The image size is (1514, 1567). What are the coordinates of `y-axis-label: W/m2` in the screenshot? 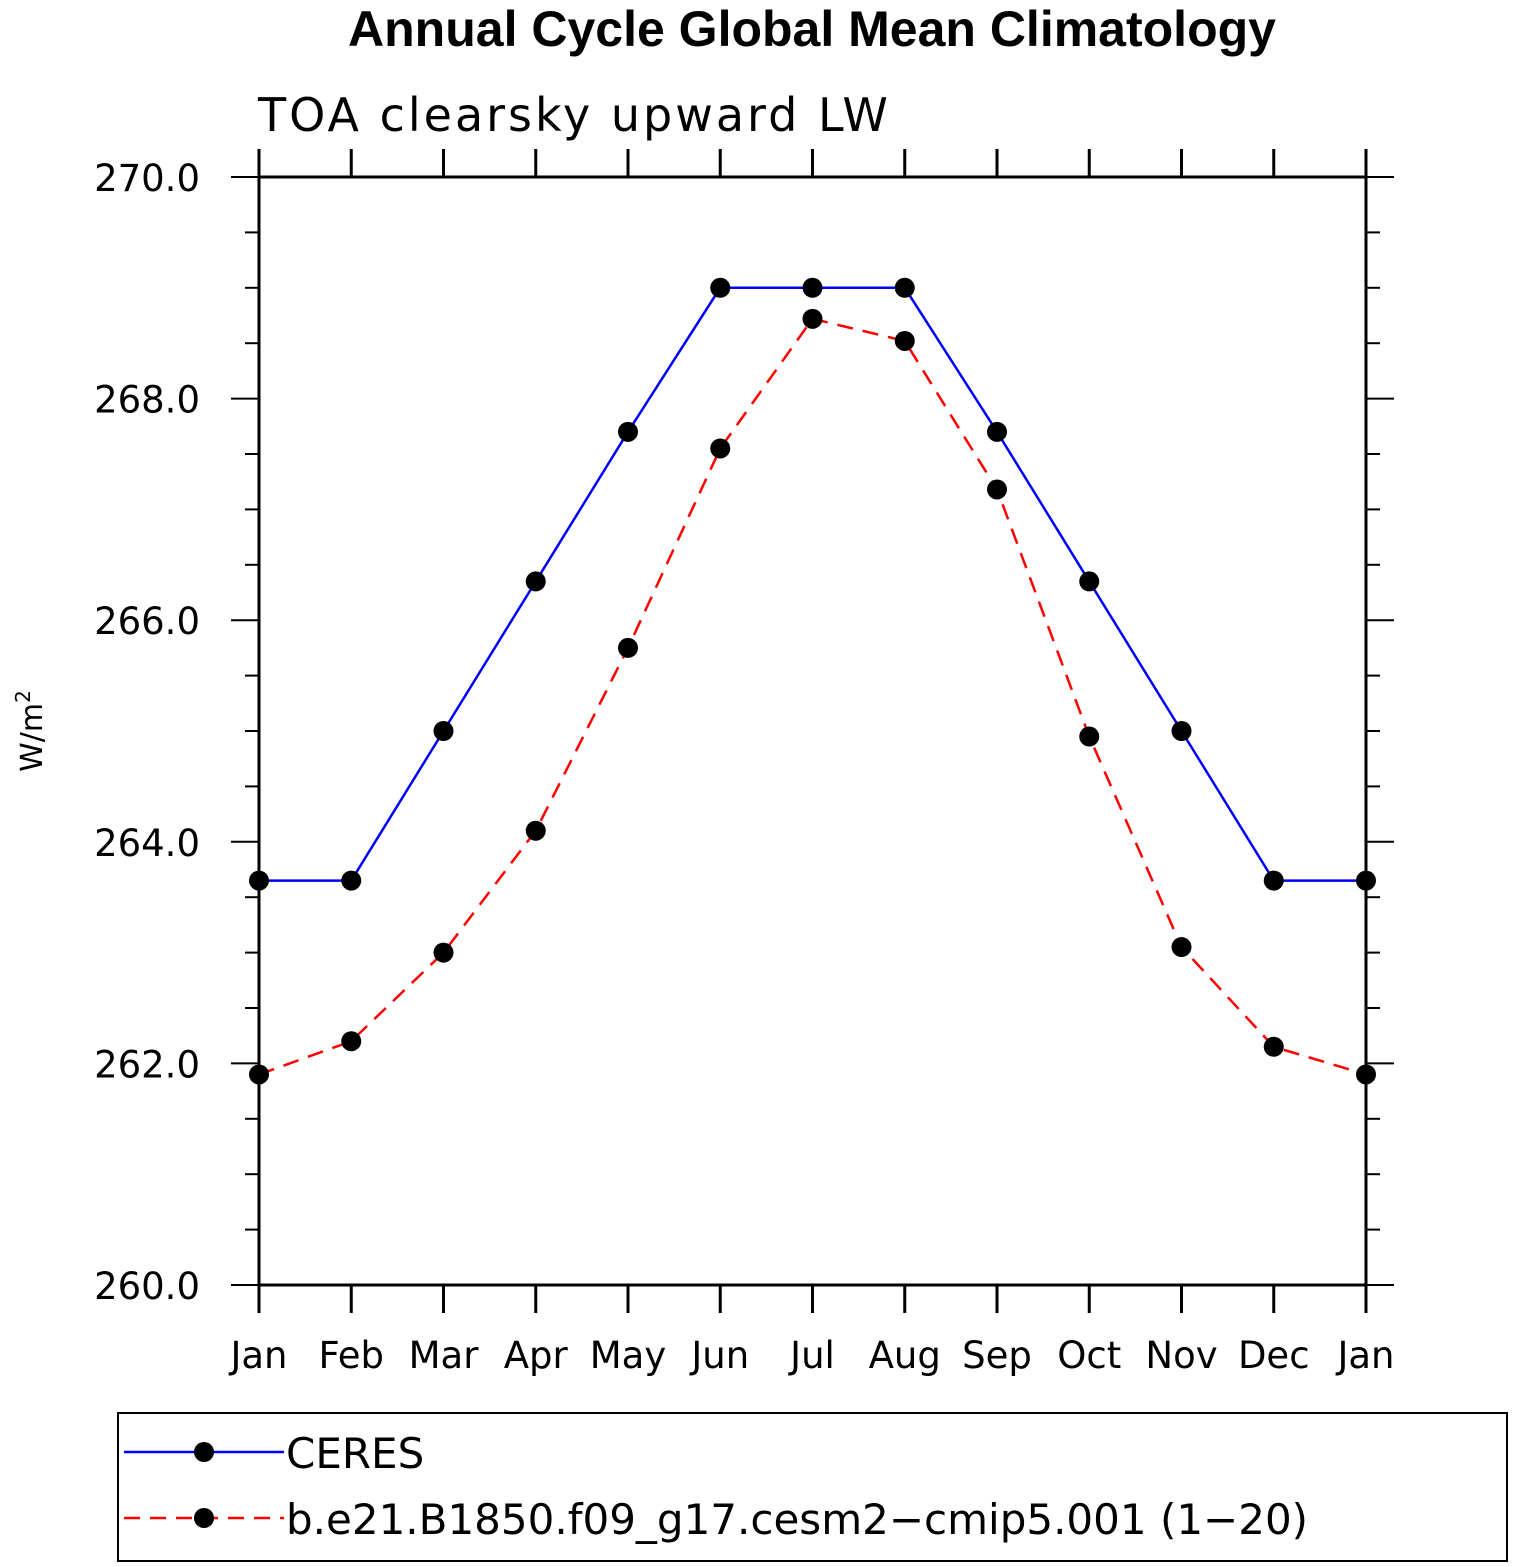 It's located at (30, 731).